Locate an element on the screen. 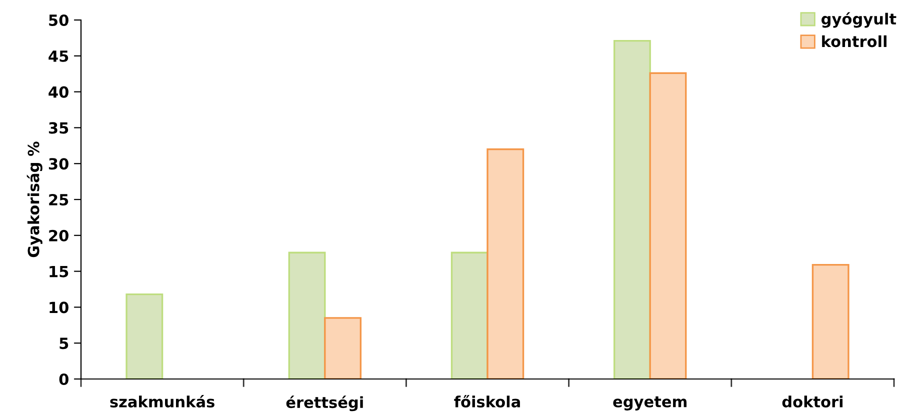 The image size is (897, 414). legend-label: gyógyult is located at coordinates (858, 20).